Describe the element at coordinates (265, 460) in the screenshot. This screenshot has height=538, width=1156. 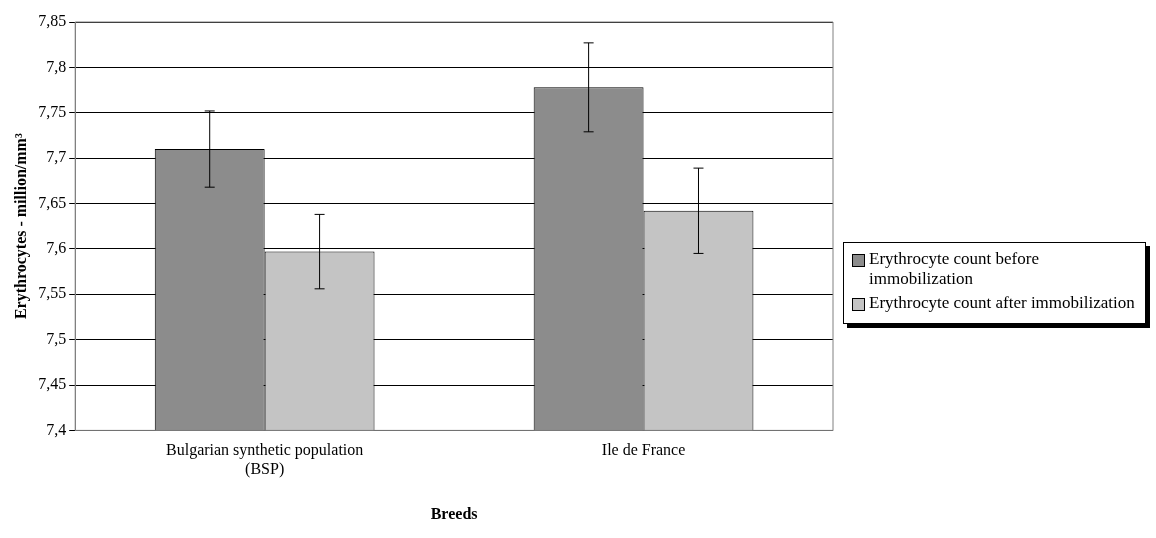
I see `x-tick-label: Bulgarian synthetic population (BSP)` at that location.